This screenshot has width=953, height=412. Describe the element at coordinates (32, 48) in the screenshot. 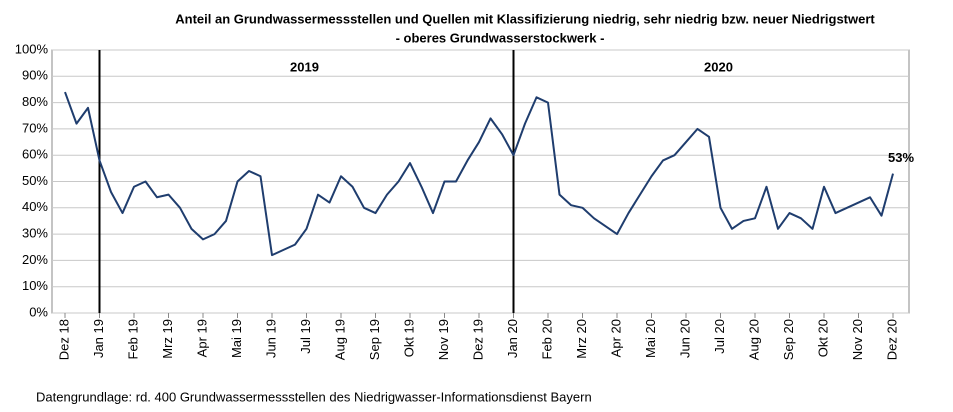

I see `y-tick-label: 100%` at that location.